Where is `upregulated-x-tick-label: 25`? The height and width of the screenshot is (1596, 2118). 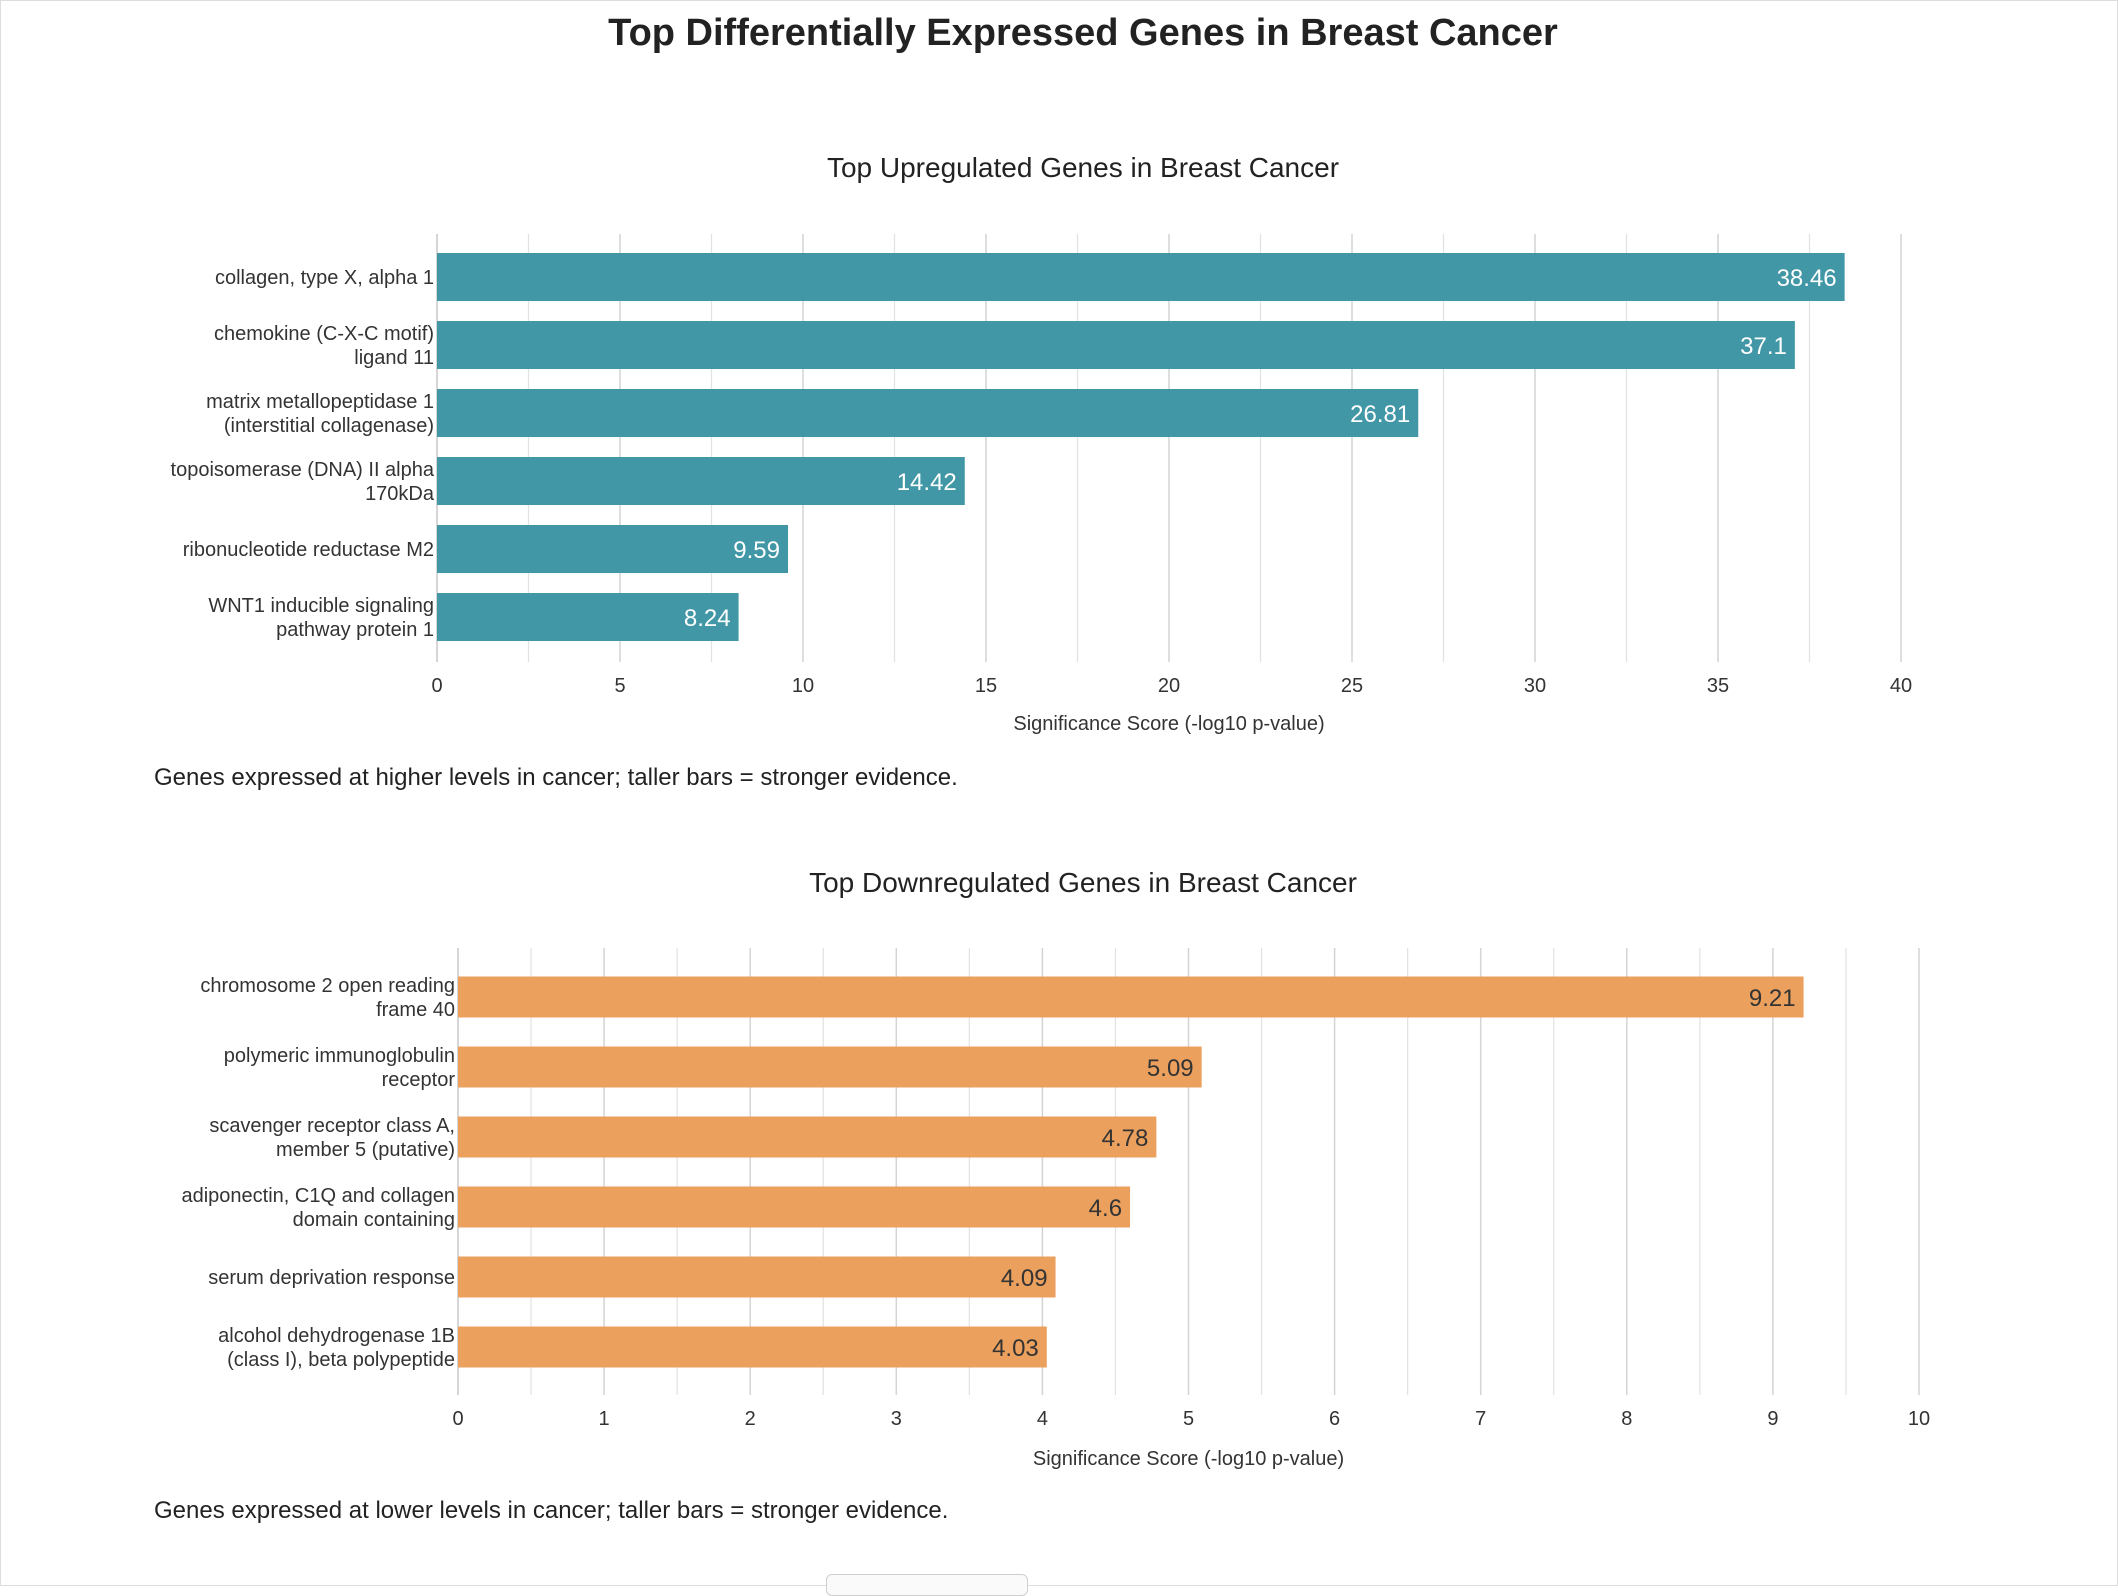
upregulated-x-tick-label: 25 is located at coordinates (1352, 686).